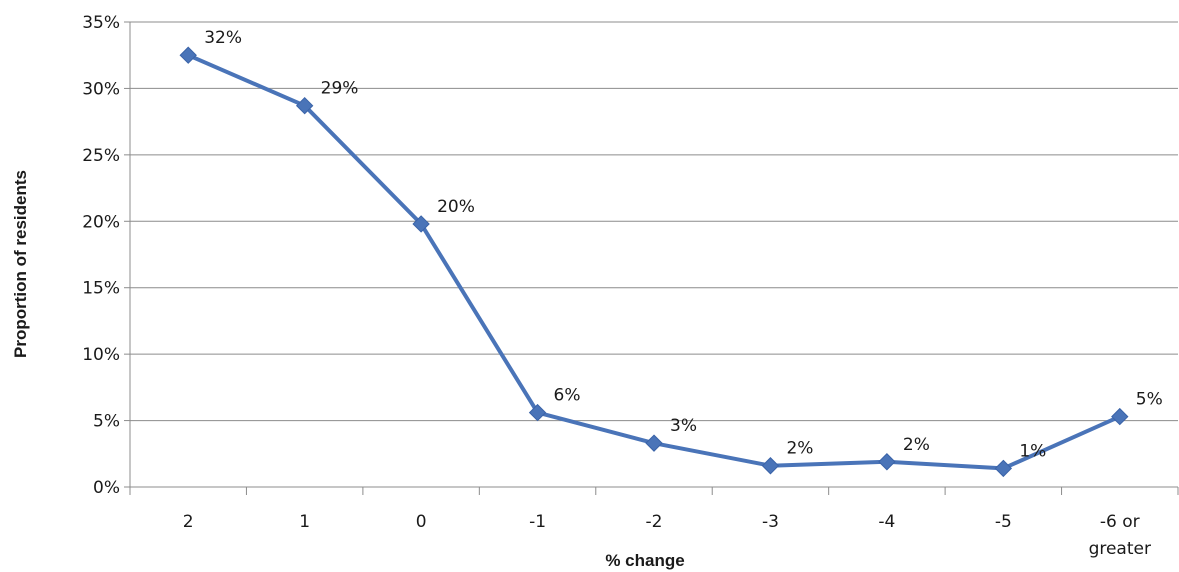 The height and width of the screenshot is (572, 1179). I want to click on data-label: 1%, so click(1032, 451).